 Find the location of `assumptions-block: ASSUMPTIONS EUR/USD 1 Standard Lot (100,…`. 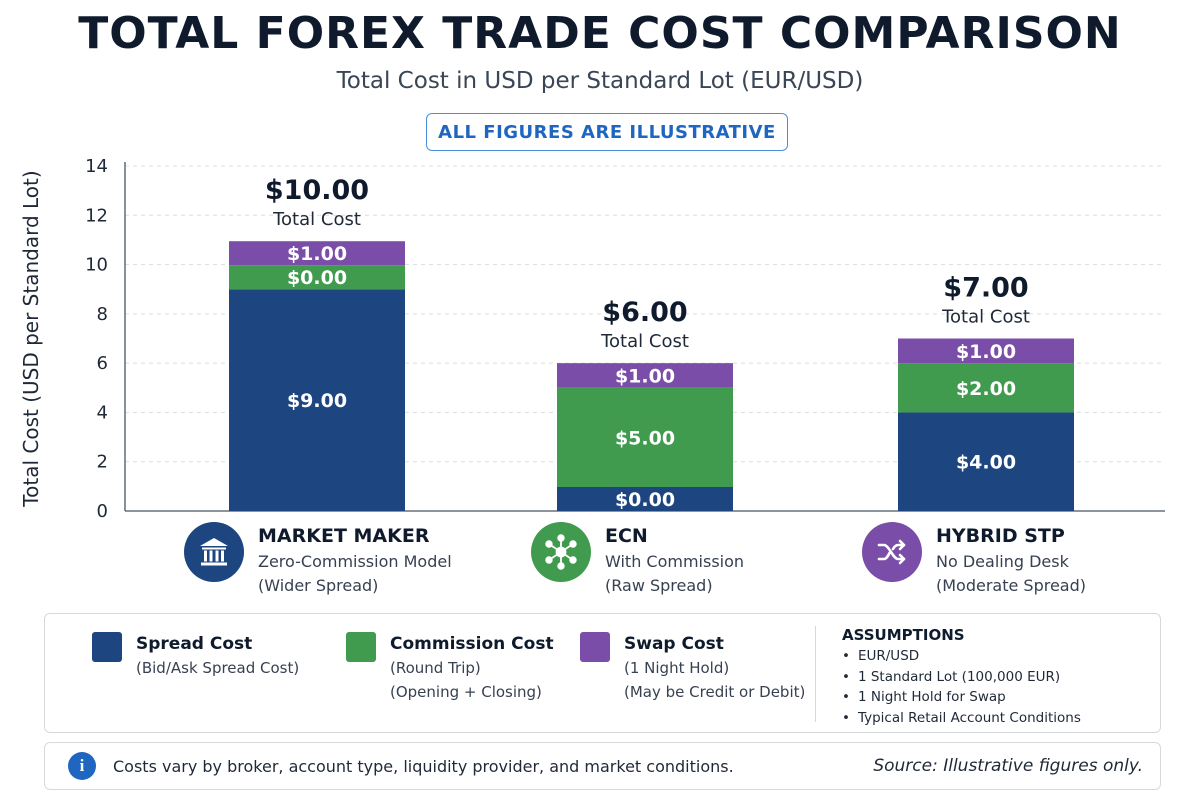

assumptions-block: ASSUMPTIONS EUR/USD 1 Standard Lot (100,… is located at coordinates (961, 676).